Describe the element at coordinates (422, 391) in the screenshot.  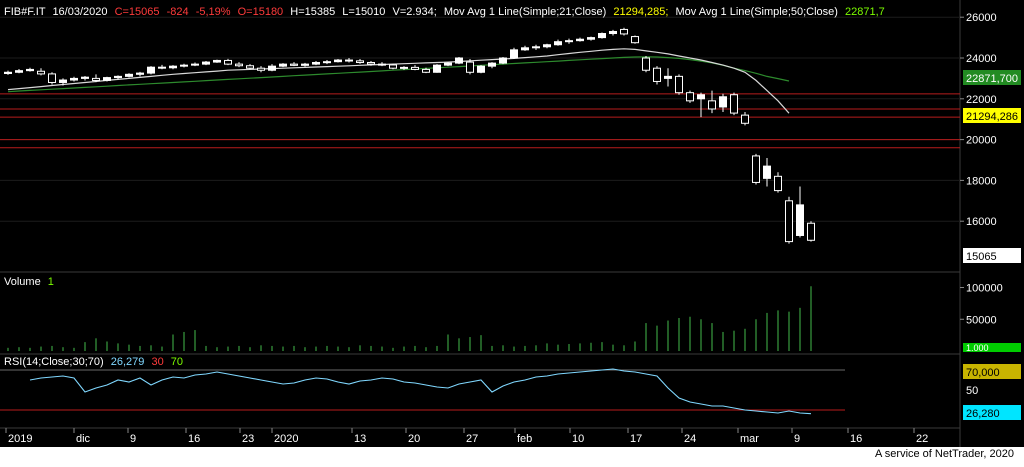
I see `rsi-layer` at that location.